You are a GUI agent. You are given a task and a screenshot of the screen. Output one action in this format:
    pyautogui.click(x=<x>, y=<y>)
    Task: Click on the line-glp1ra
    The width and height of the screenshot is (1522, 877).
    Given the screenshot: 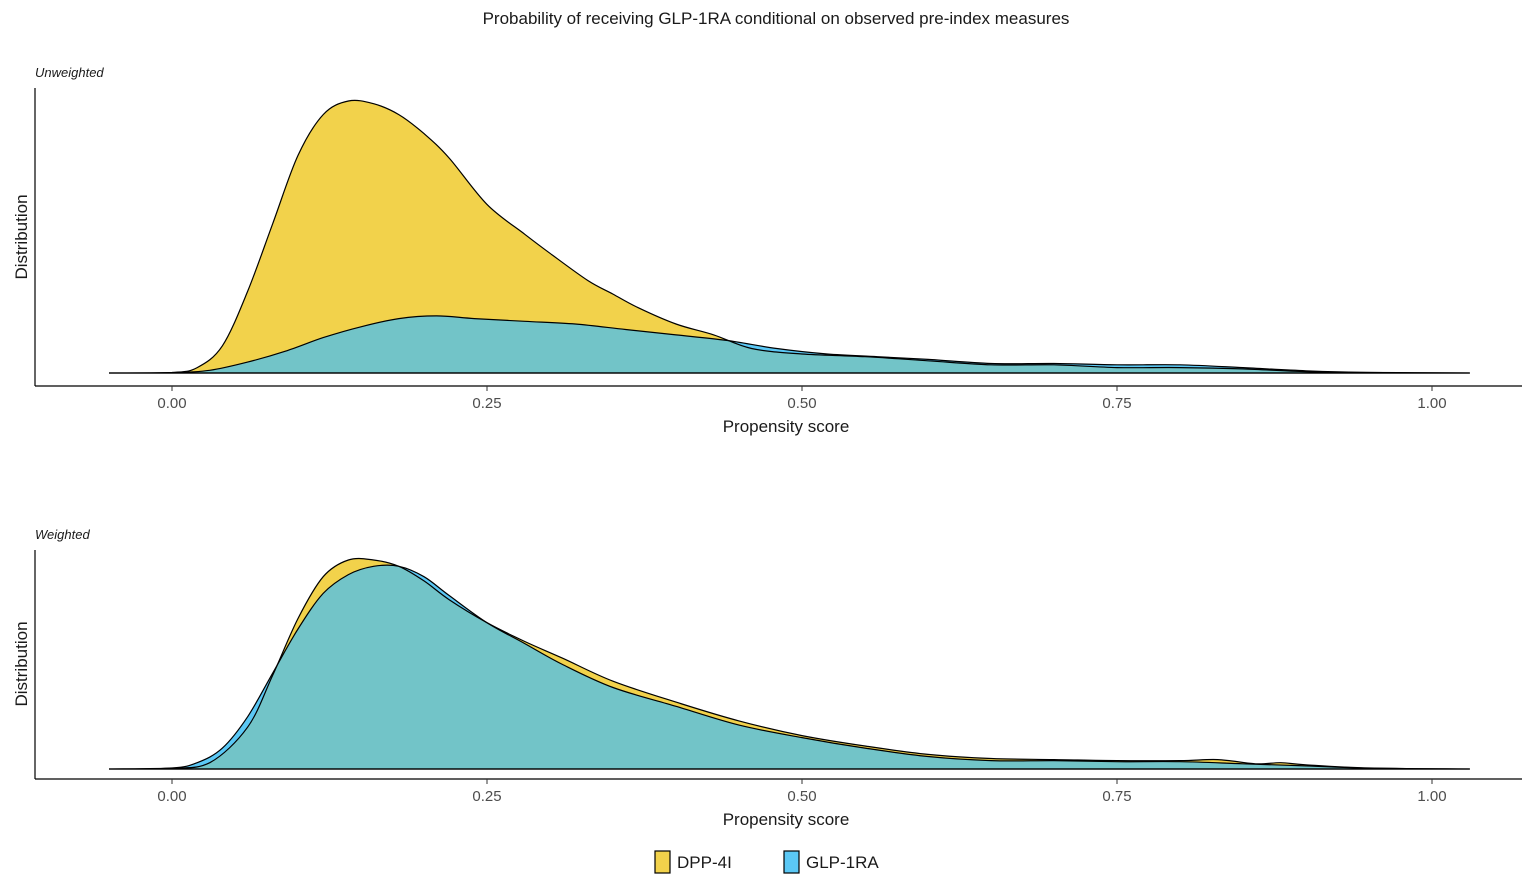 What is the action you would take?
    pyautogui.click(x=789, y=344)
    